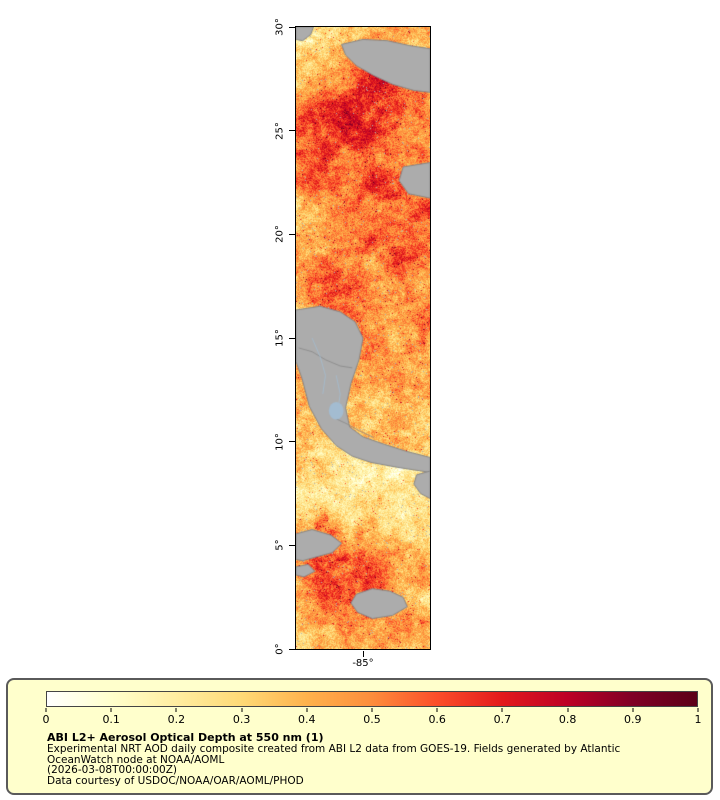 The image size is (720, 800). I want to click on aod-map-frame, so click(363, 338).